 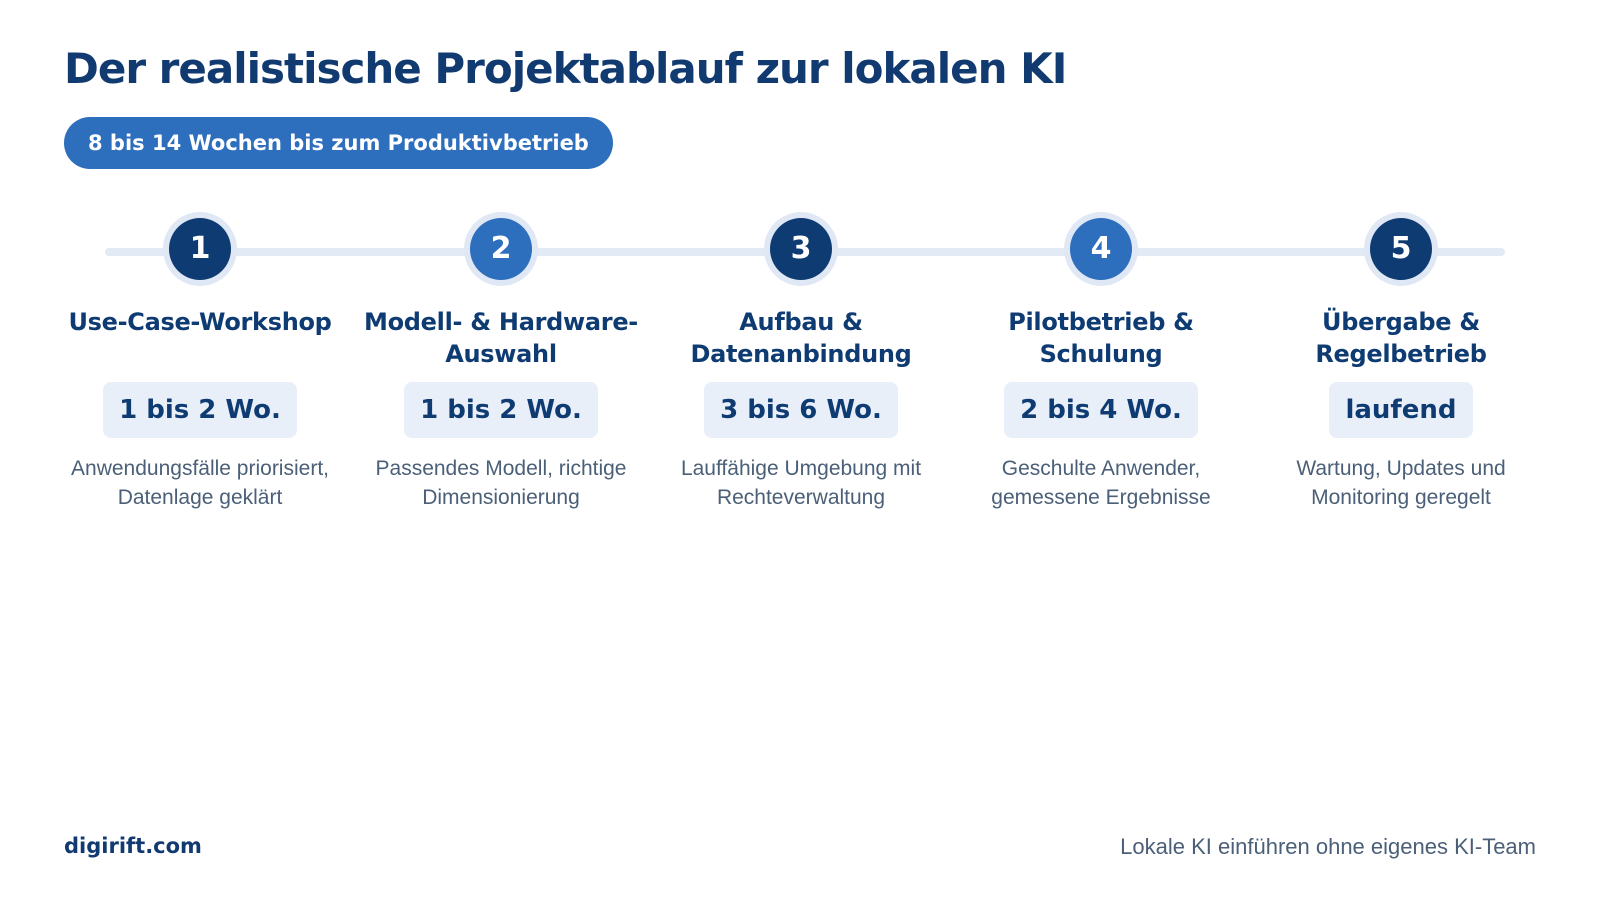 I want to click on step-description: Lauffähige Umgebung mit Rechteverwaltung, so click(x=801, y=483).